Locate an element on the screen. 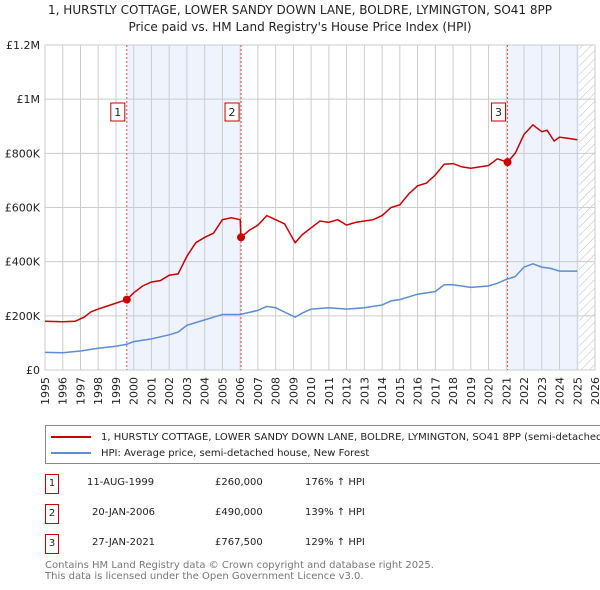  transaction-badge: 3 is located at coordinates (52, 544).